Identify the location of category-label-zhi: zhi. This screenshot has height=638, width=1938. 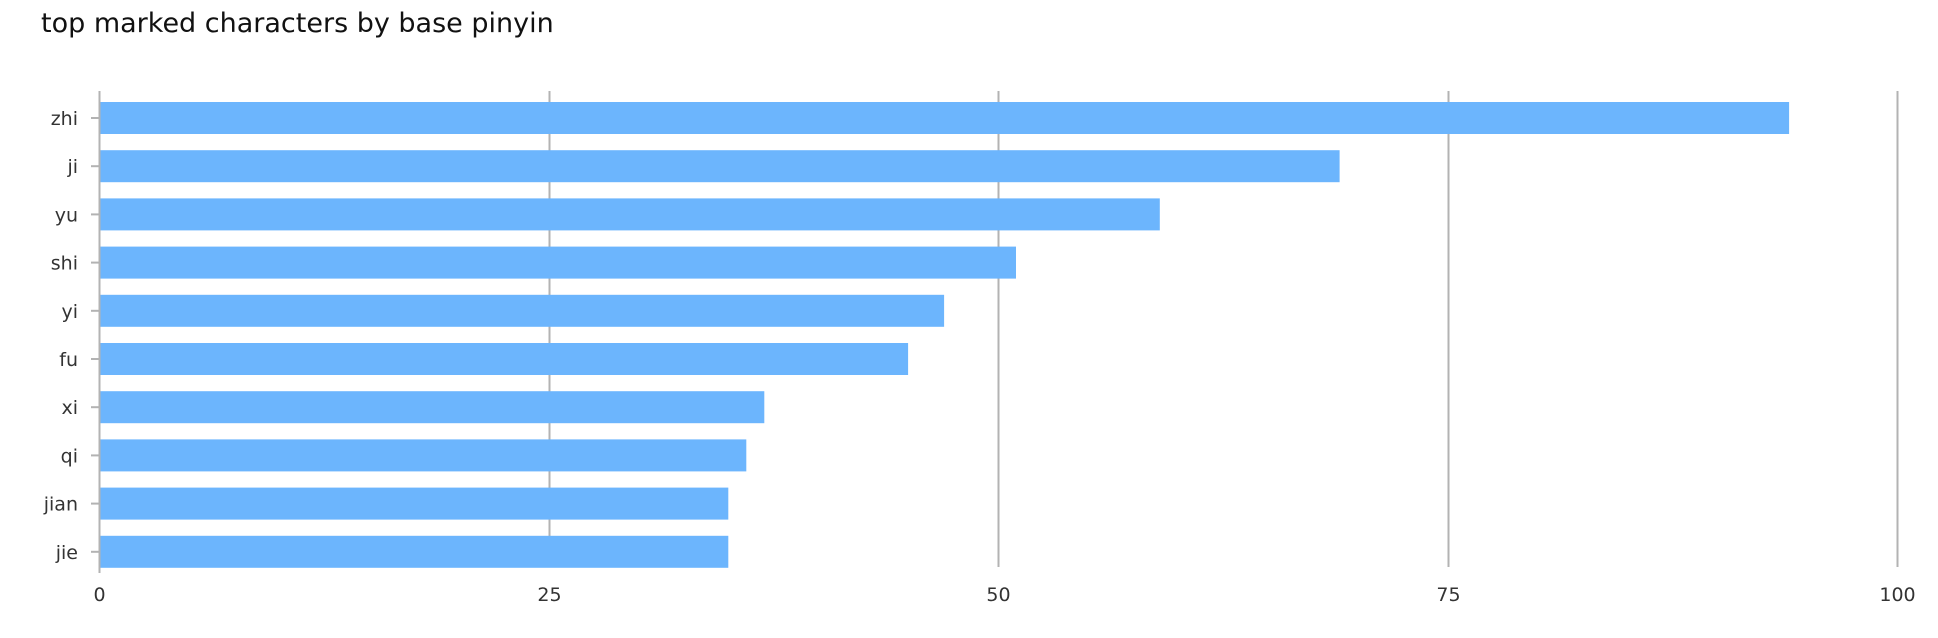
(64, 119).